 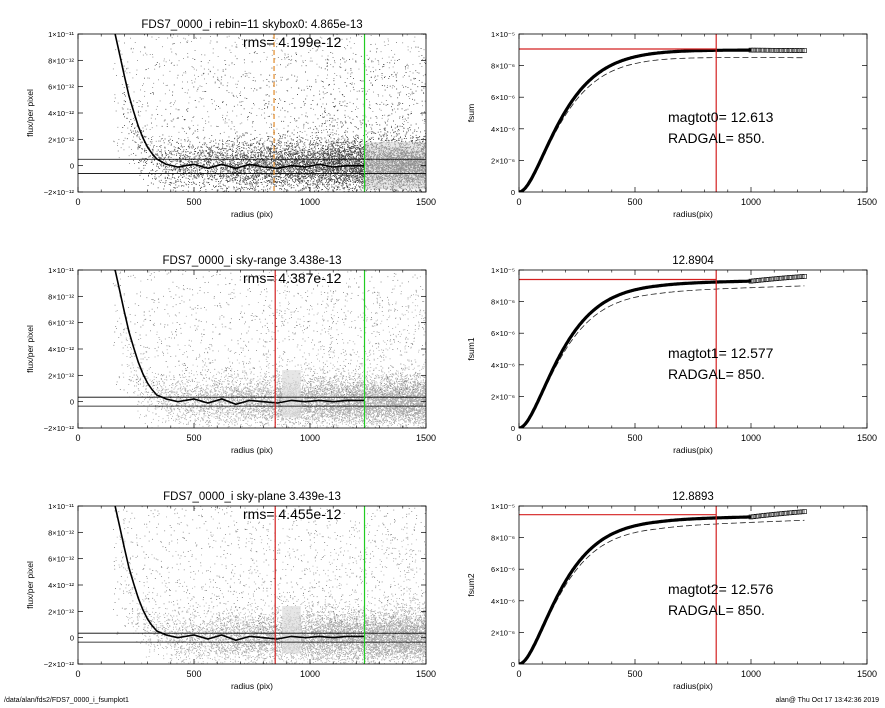 What do you see at coordinates (471, 113) in the screenshot?
I see `y-axis-label: fsum` at bounding box center [471, 113].